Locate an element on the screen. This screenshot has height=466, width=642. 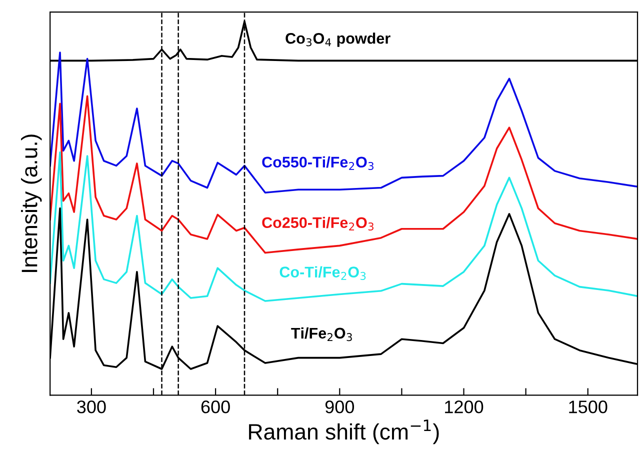
x-axis-title: Raman shift (cm$^{−1}$) is located at coordinates (344, 432).